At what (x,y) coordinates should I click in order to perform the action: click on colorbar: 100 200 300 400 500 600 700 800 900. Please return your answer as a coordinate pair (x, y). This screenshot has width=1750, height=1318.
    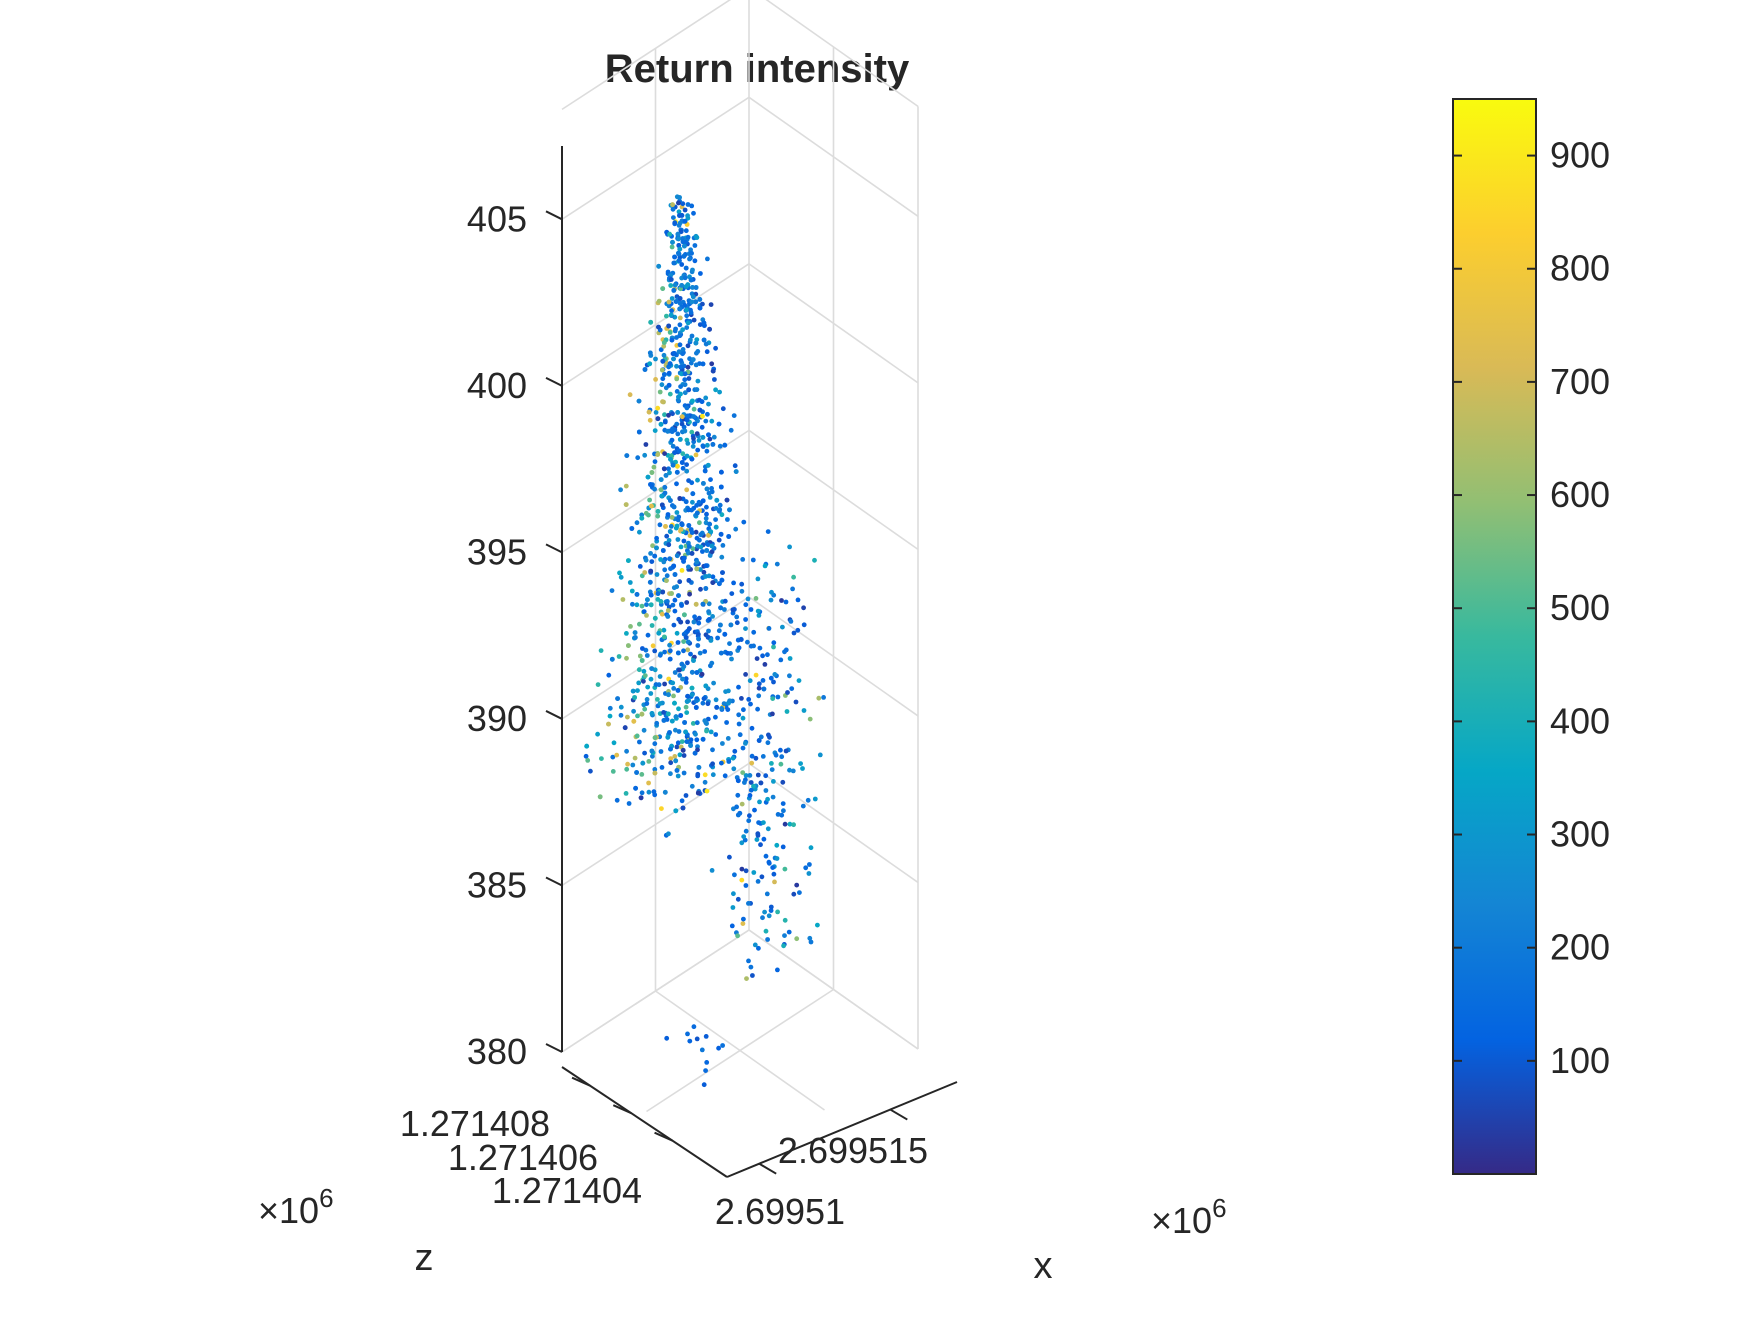
    Looking at the image, I should click on (1531, 636).